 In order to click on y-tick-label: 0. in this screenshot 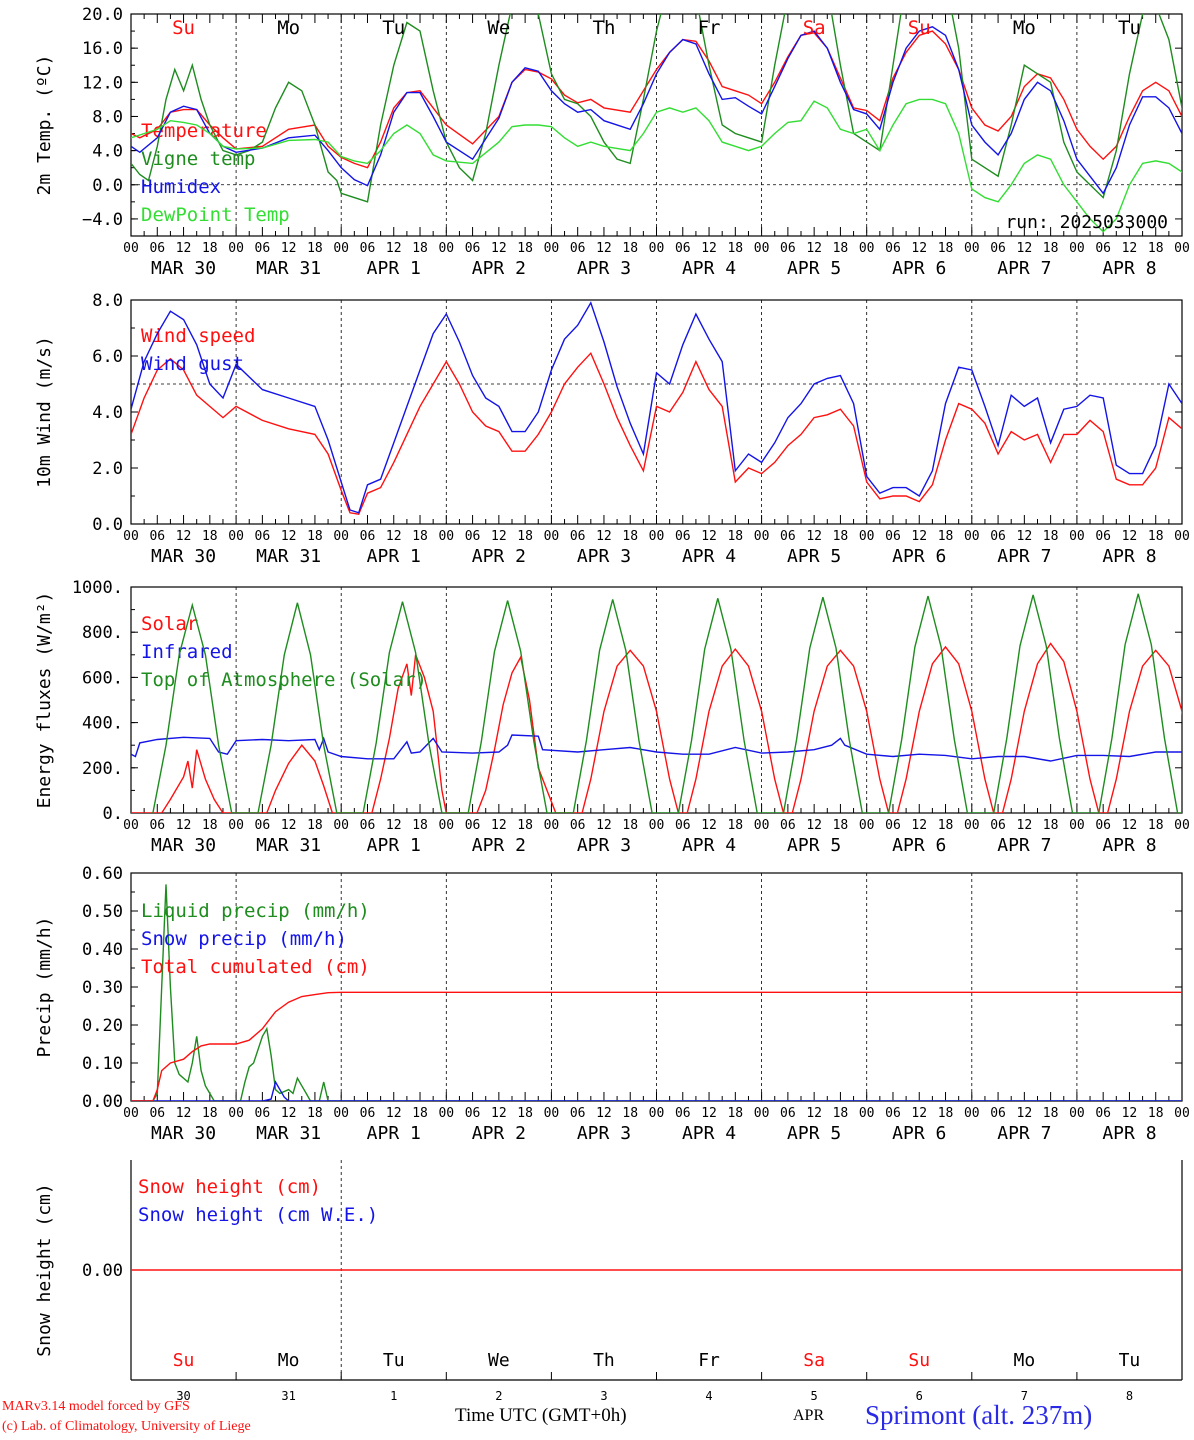, I will do `click(113, 814)`.